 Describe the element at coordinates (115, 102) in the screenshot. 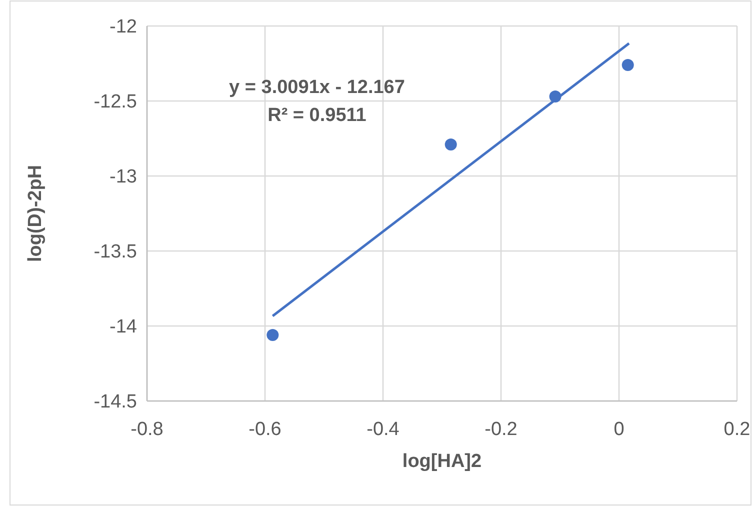

I see `y-tick-label: -12.5` at that location.